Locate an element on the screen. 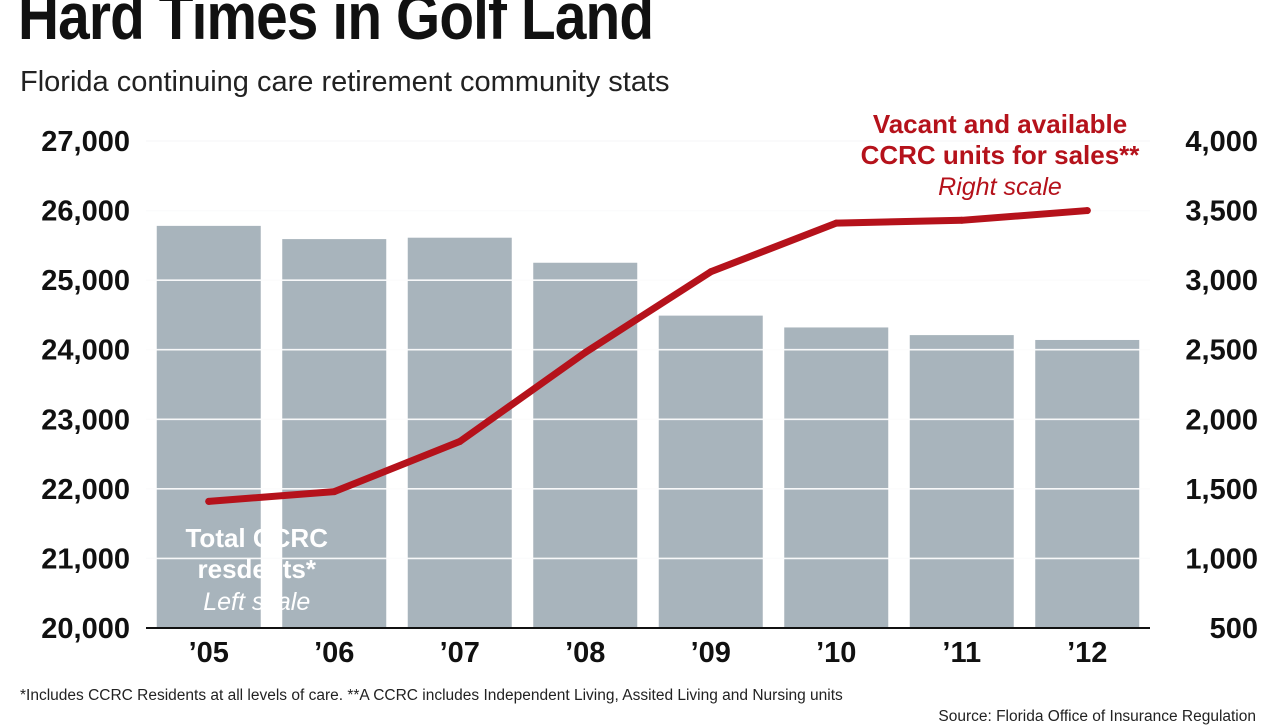 The width and height of the screenshot is (1280, 726). right-tick-label: 3,500 is located at coordinates (1221, 212).